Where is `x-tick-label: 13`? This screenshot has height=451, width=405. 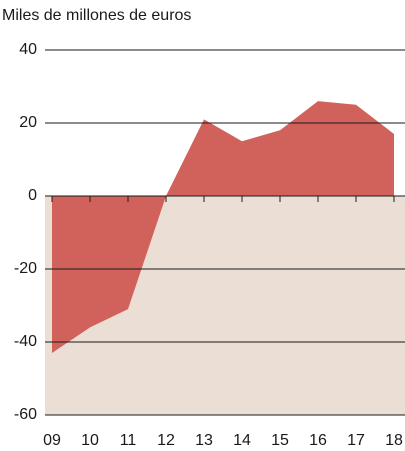 x-tick-label: 13 is located at coordinates (204, 440).